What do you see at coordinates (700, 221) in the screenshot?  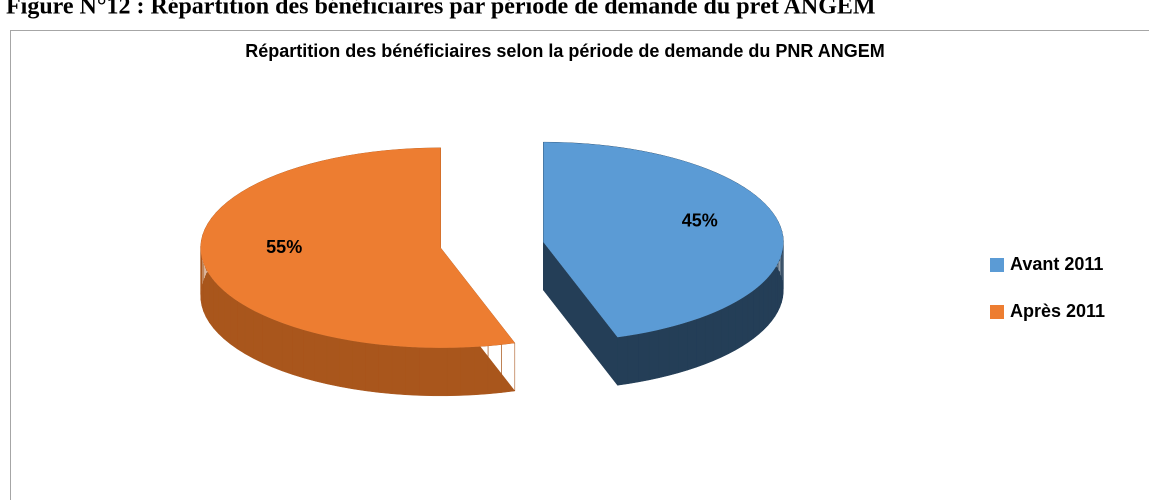 I see `data-label: 45%` at bounding box center [700, 221].